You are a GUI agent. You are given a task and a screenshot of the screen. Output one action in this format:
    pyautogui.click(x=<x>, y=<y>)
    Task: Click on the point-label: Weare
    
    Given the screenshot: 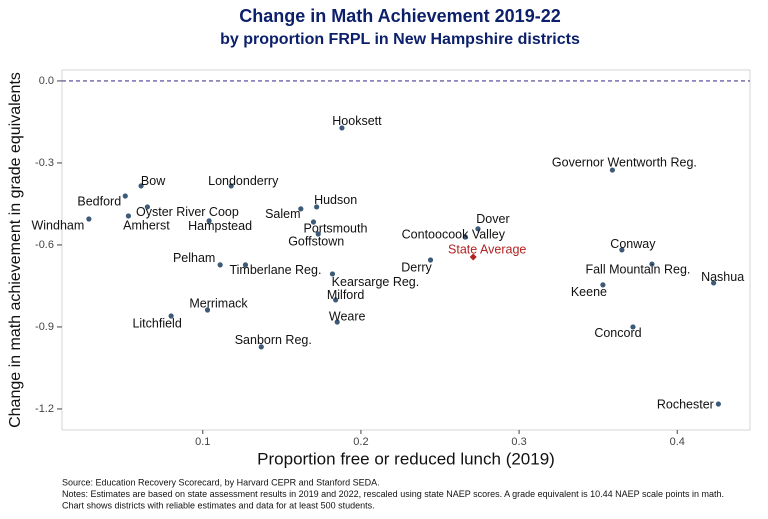 What is the action you would take?
    pyautogui.click(x=347, y=316)
    